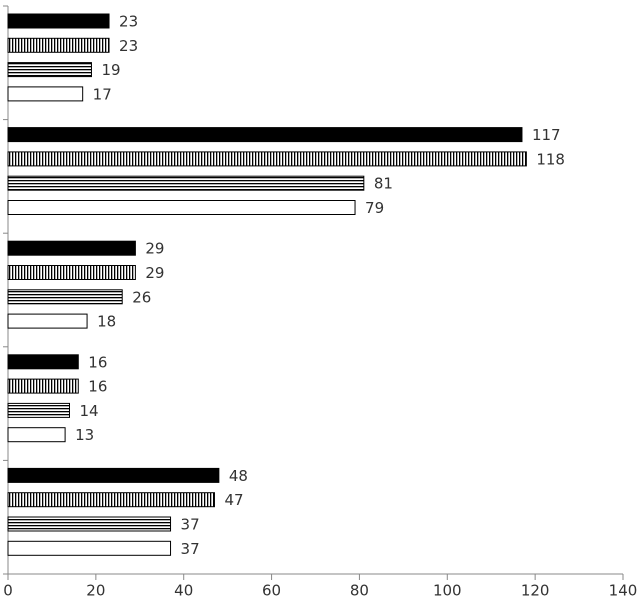 The image size is (637, 604). Describe the element at coordinates (95, 591) in the screenshot. I see `x-tick-label: 20` at that location.